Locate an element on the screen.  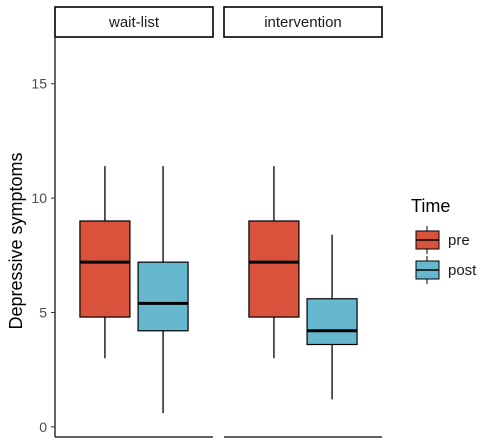
strip-label: wait-list is located at coordinates (134, 22).